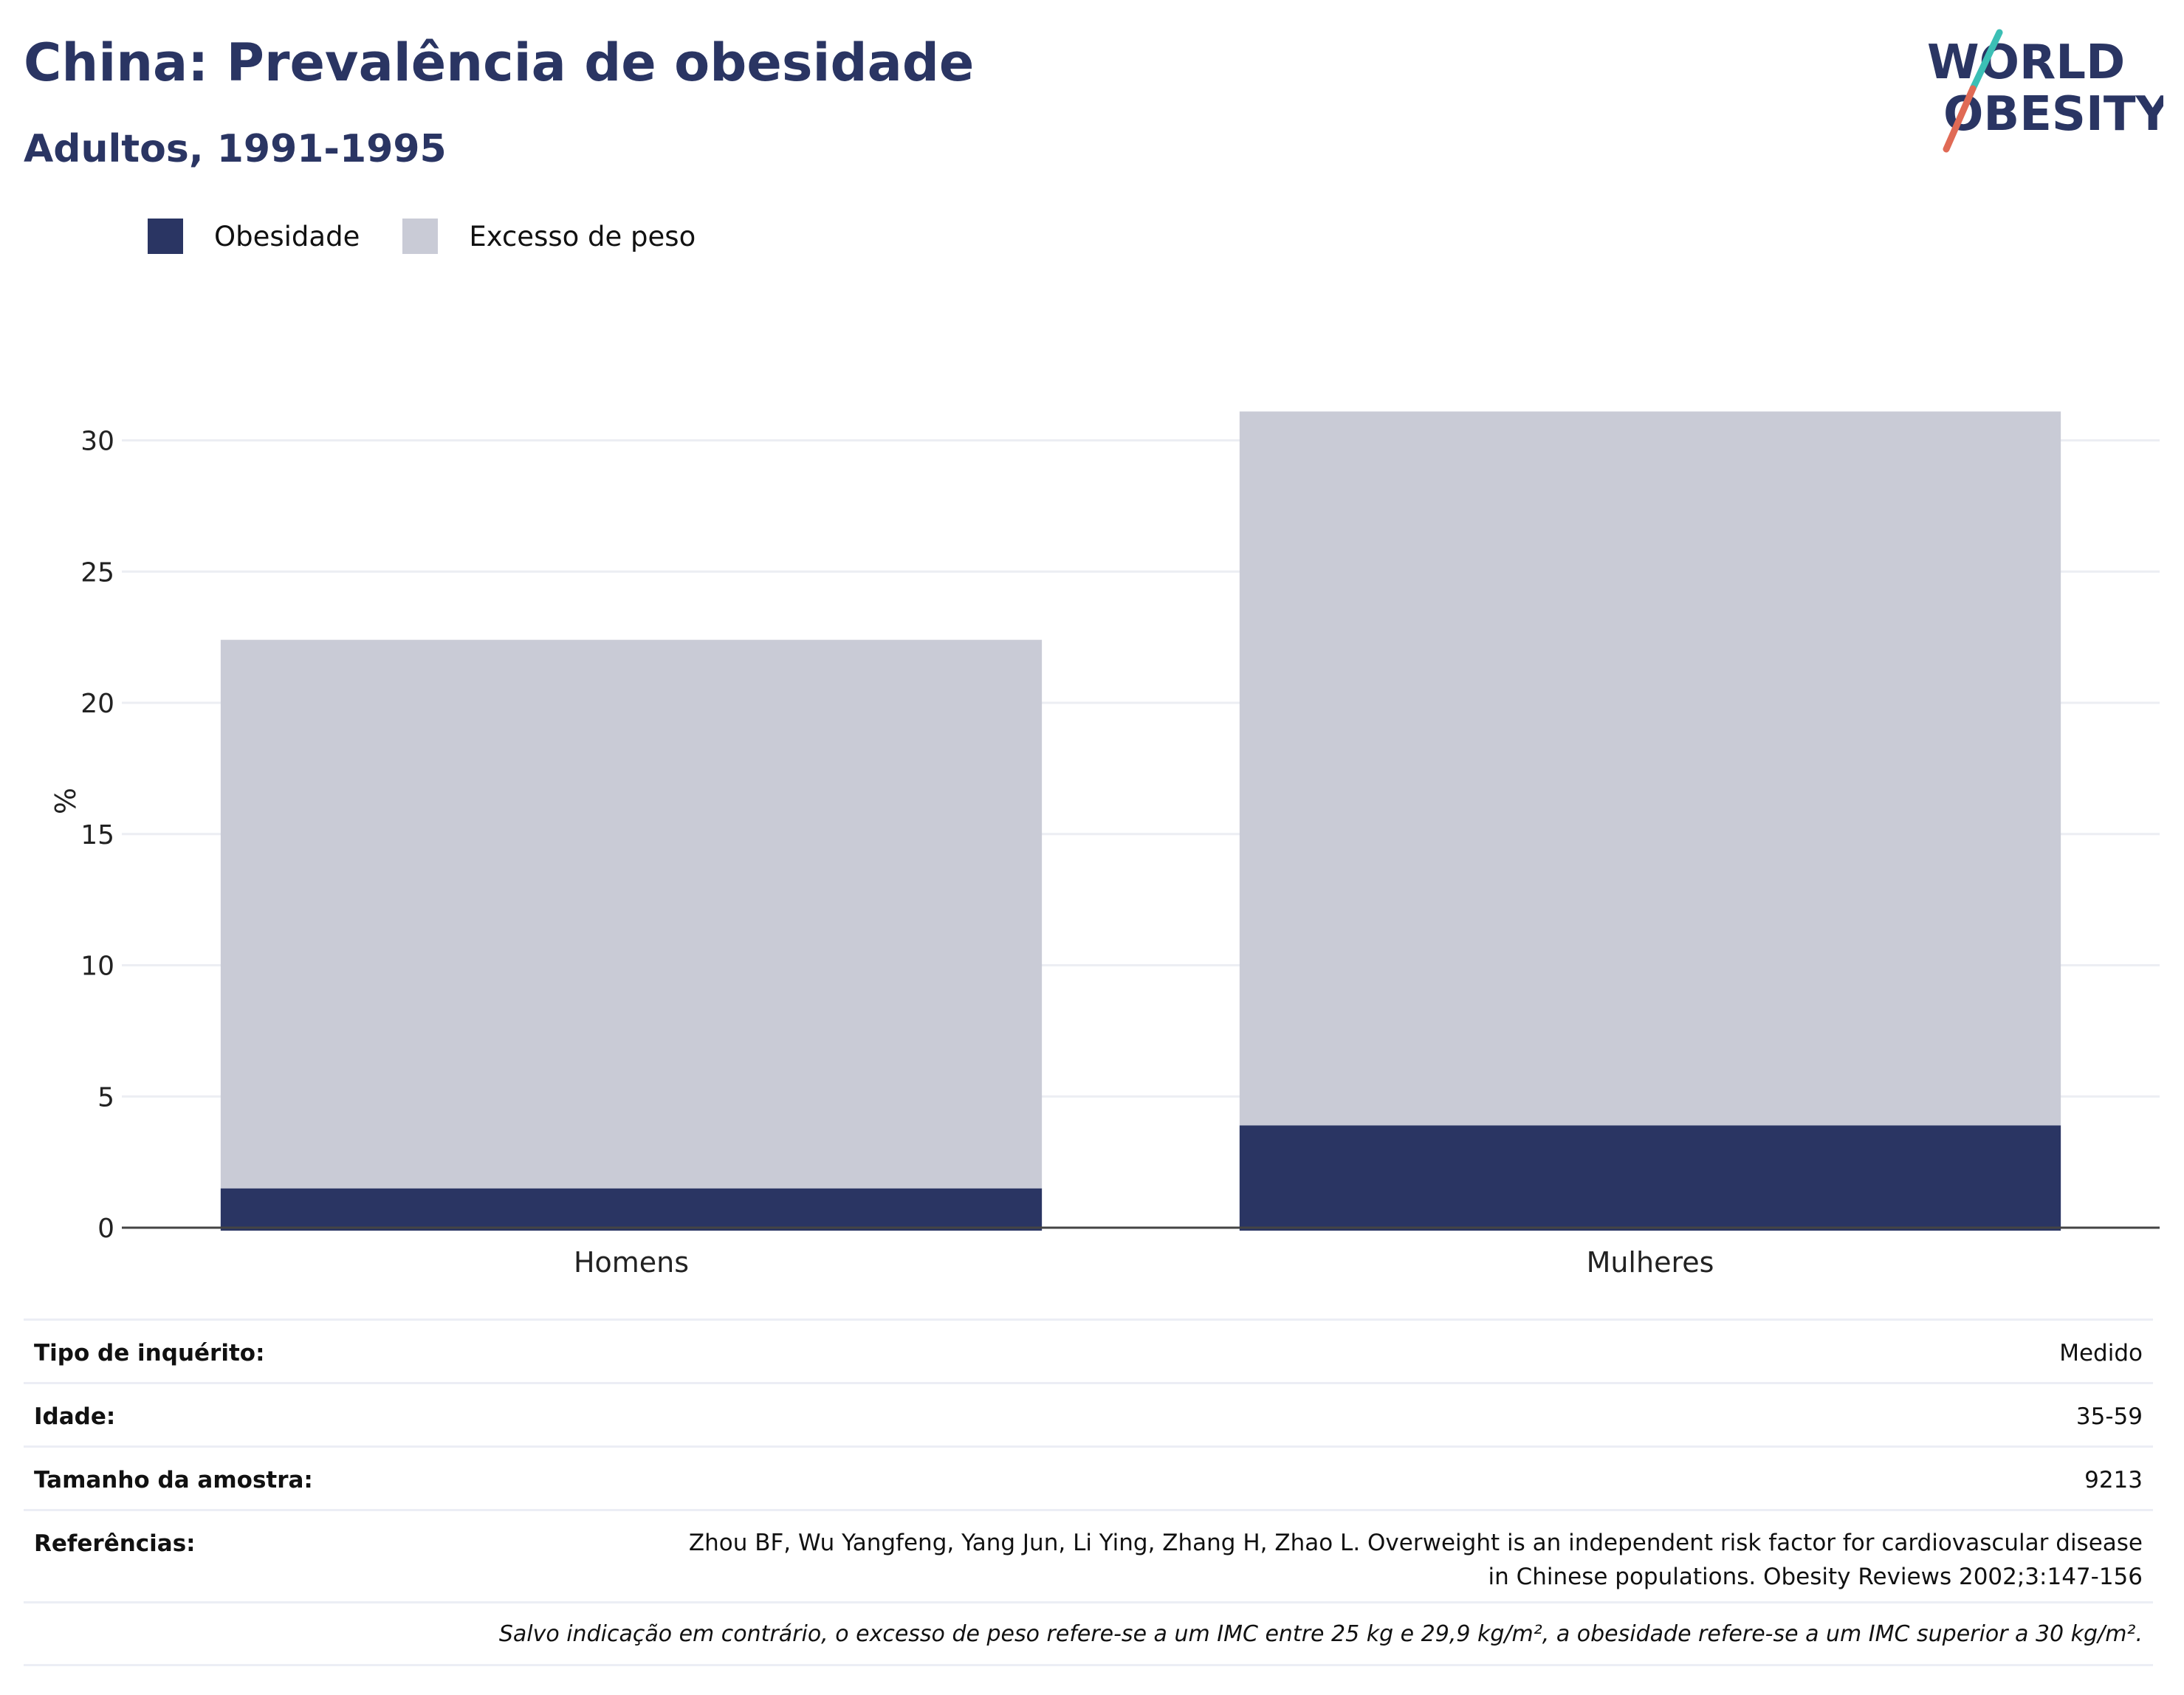 The image size is (2184, 1695). I want to click on y-tick-label-25: 25, so click(97, 572).